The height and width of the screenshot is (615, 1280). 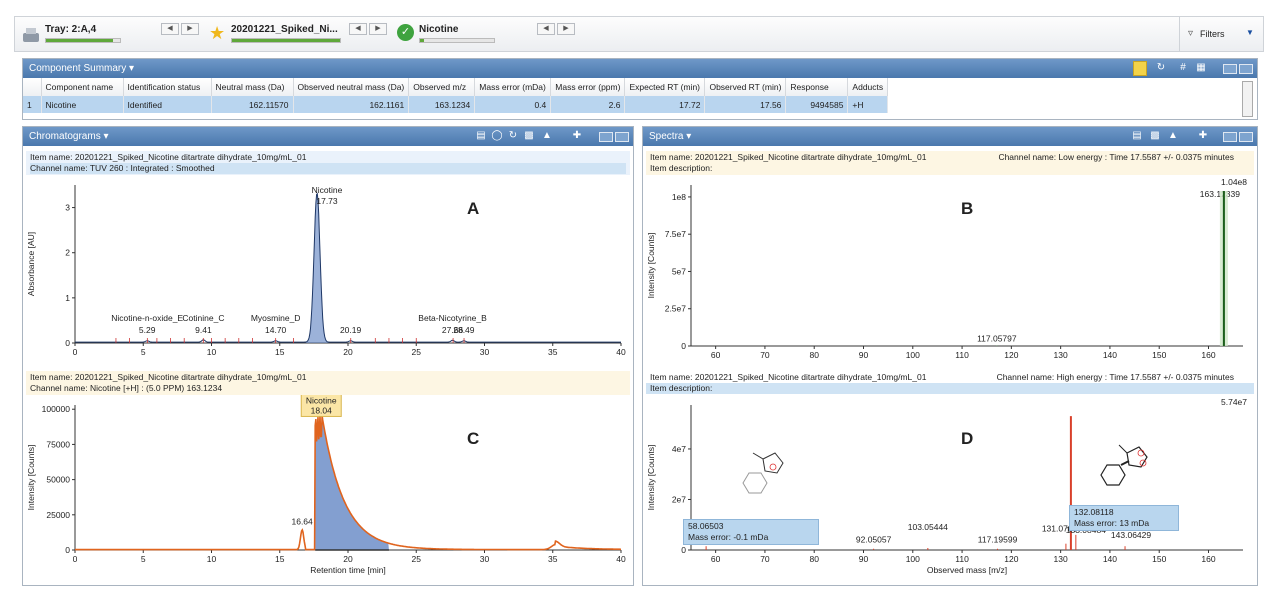 What do you see at coordinates (1110, 355) in the screenshot?
I see `x-tick-label: 140` at bounding box center [1110, 355].